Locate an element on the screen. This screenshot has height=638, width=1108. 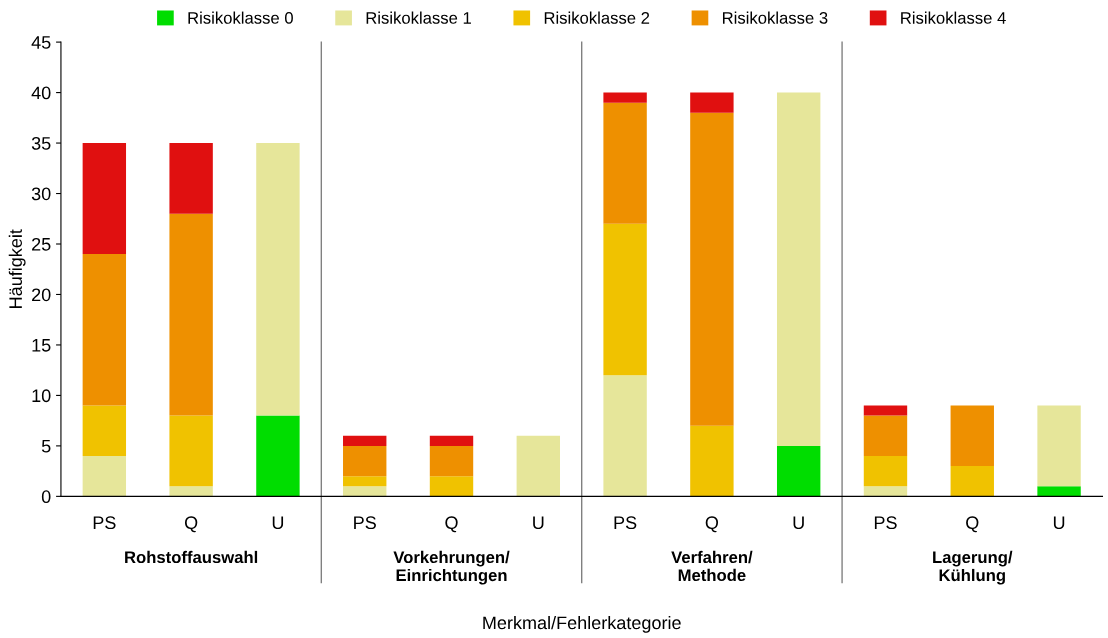
text: Rohstoffauswahl is located at coordinates (191, 557).